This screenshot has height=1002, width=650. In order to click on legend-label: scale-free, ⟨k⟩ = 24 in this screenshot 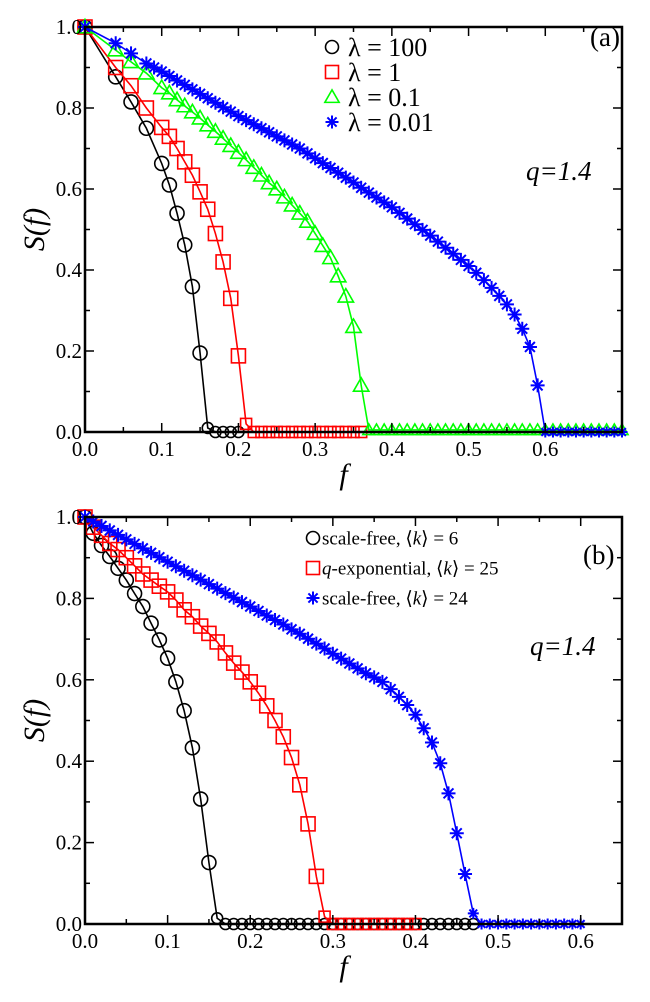, I will do `click(395, 599)`.